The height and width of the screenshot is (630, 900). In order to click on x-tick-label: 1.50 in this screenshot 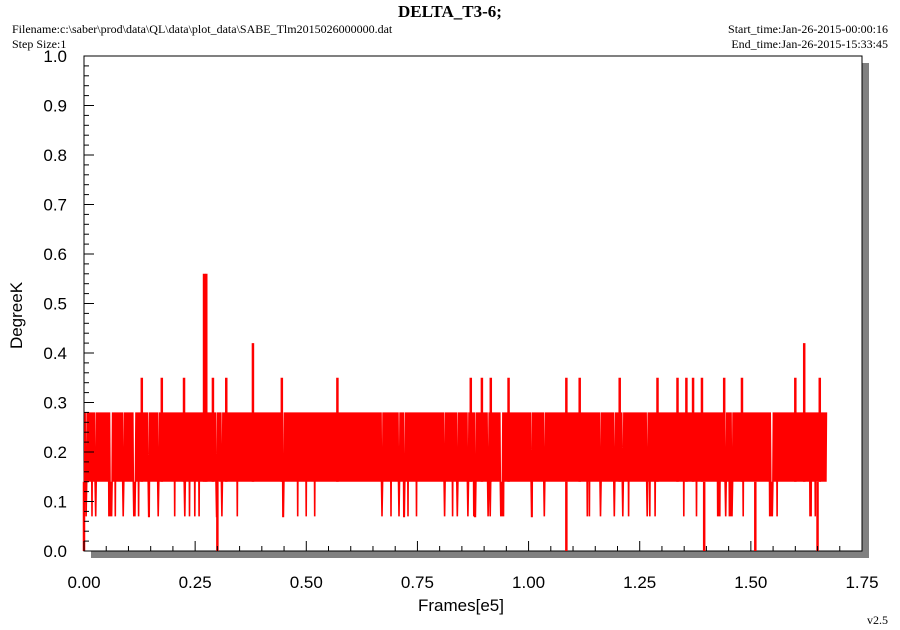, I will do `click(750, 582)`.